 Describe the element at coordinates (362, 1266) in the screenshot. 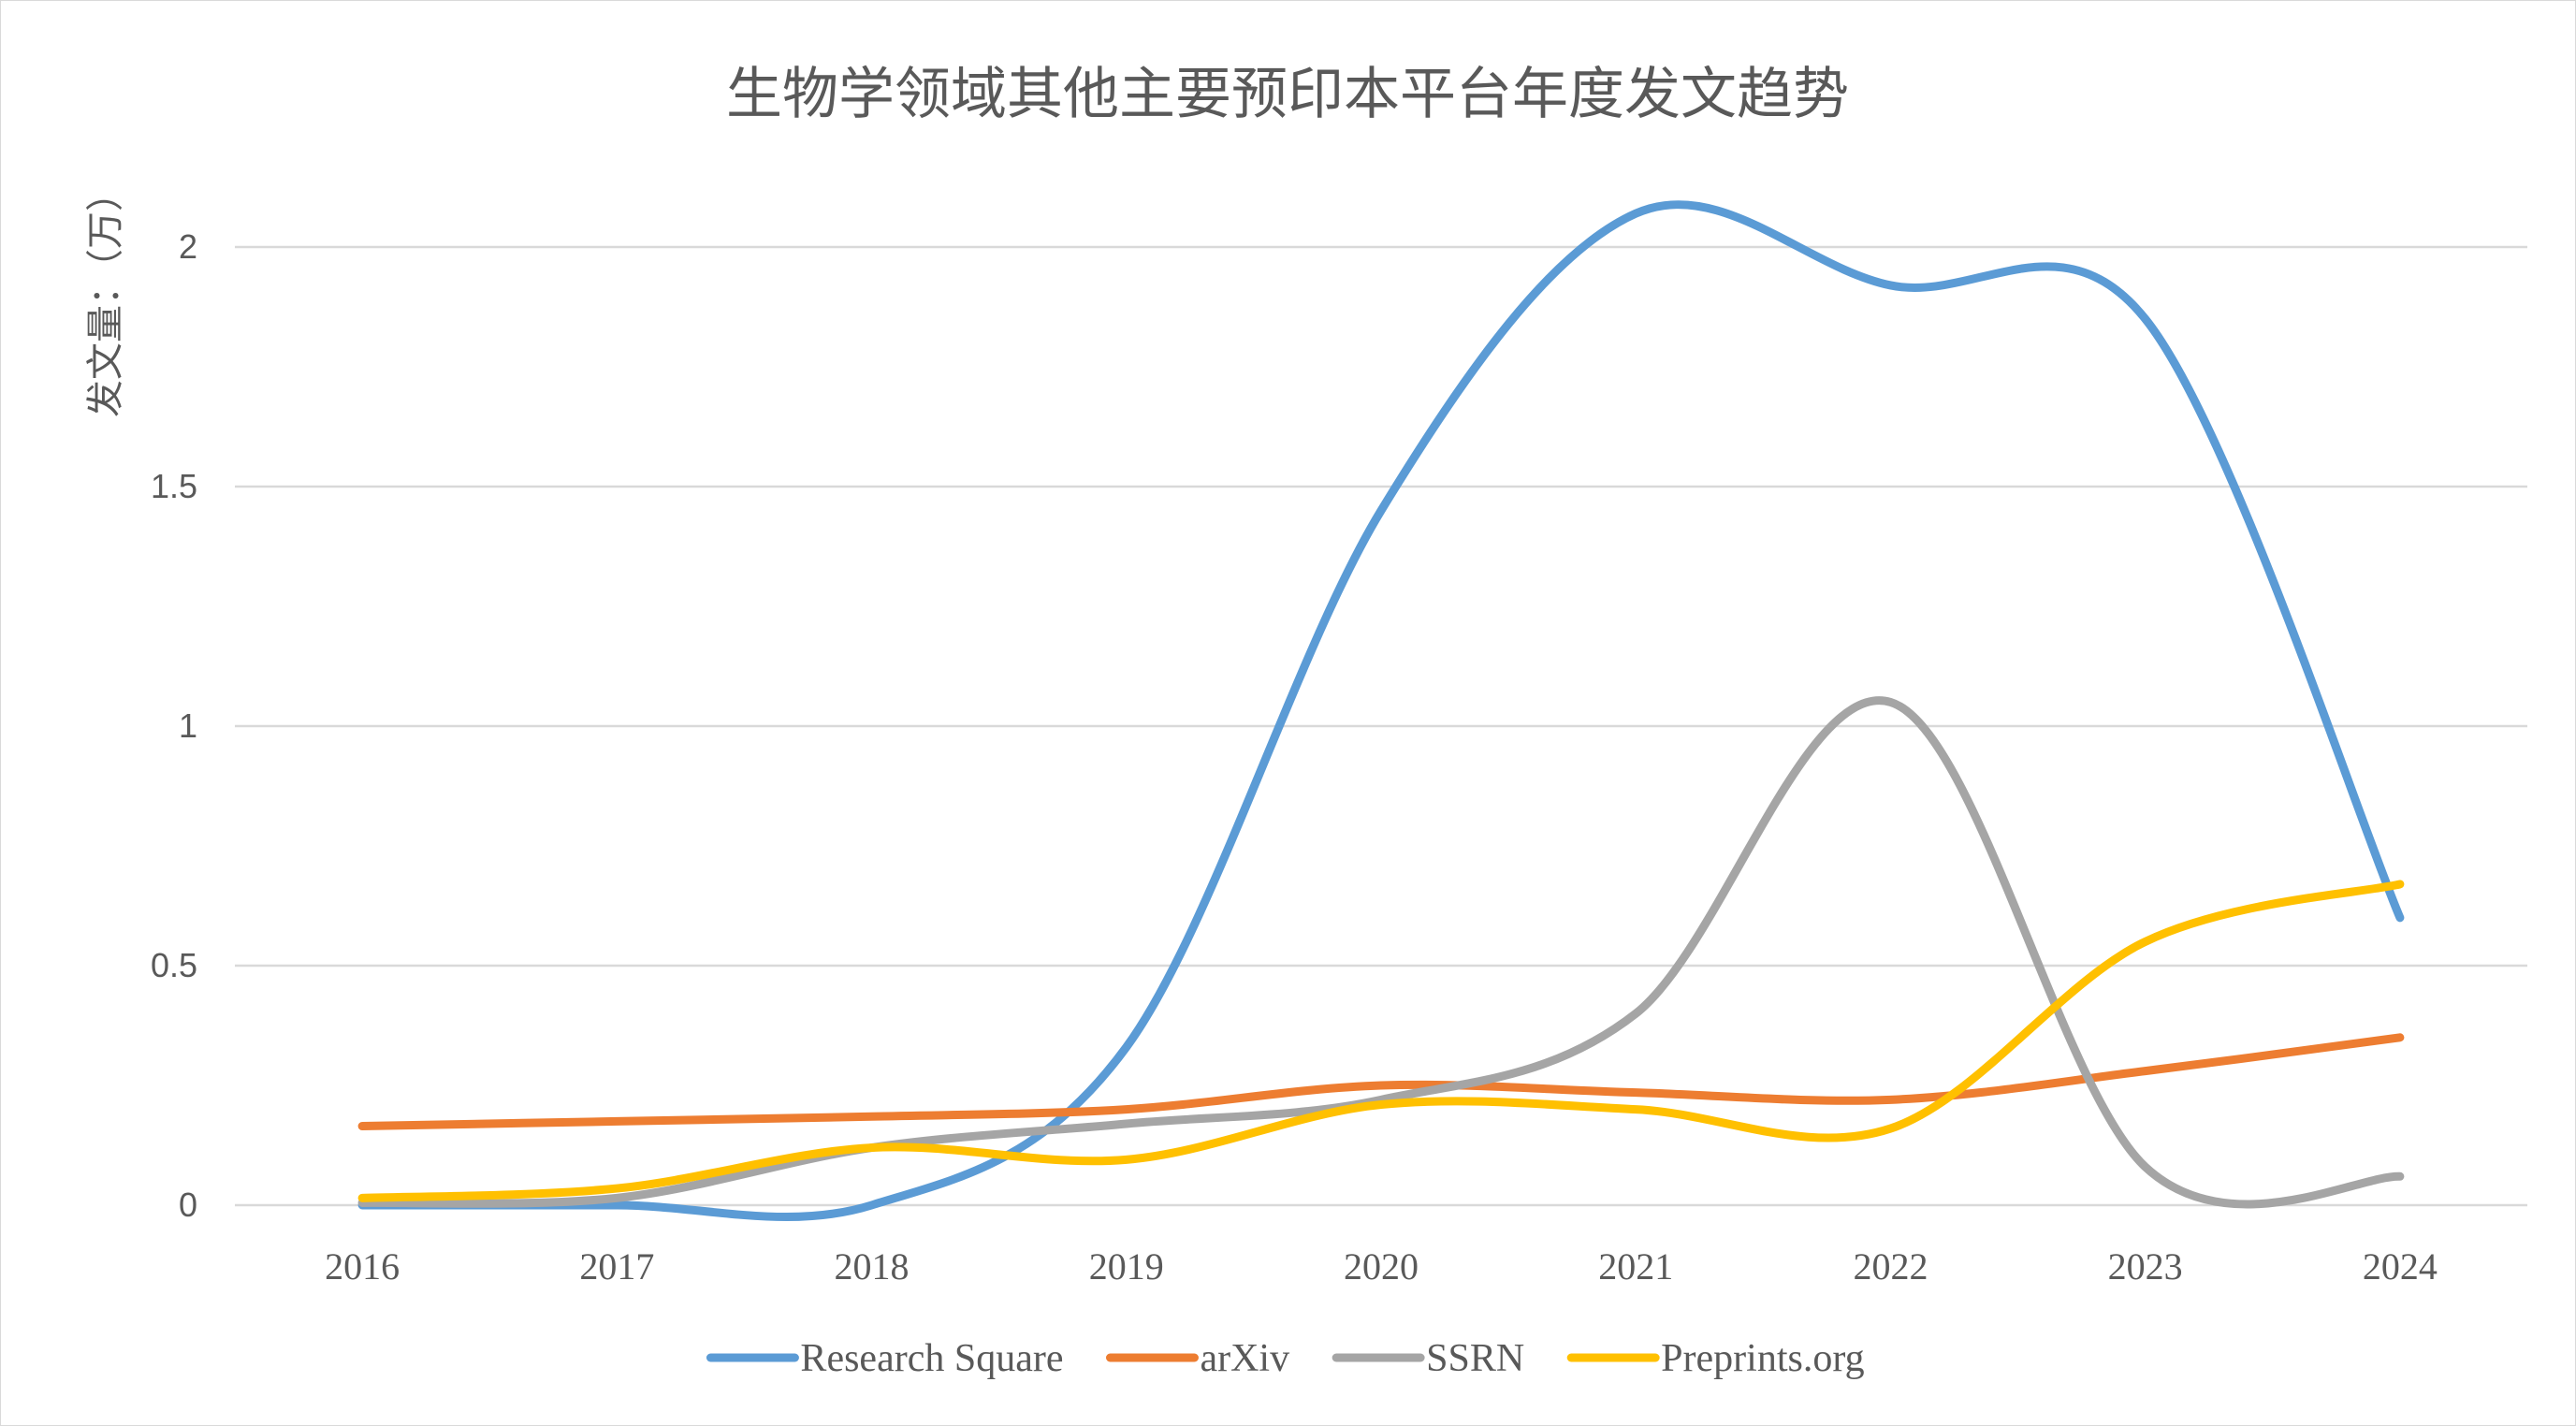

I see `x-tick-label: 2016` at that location.